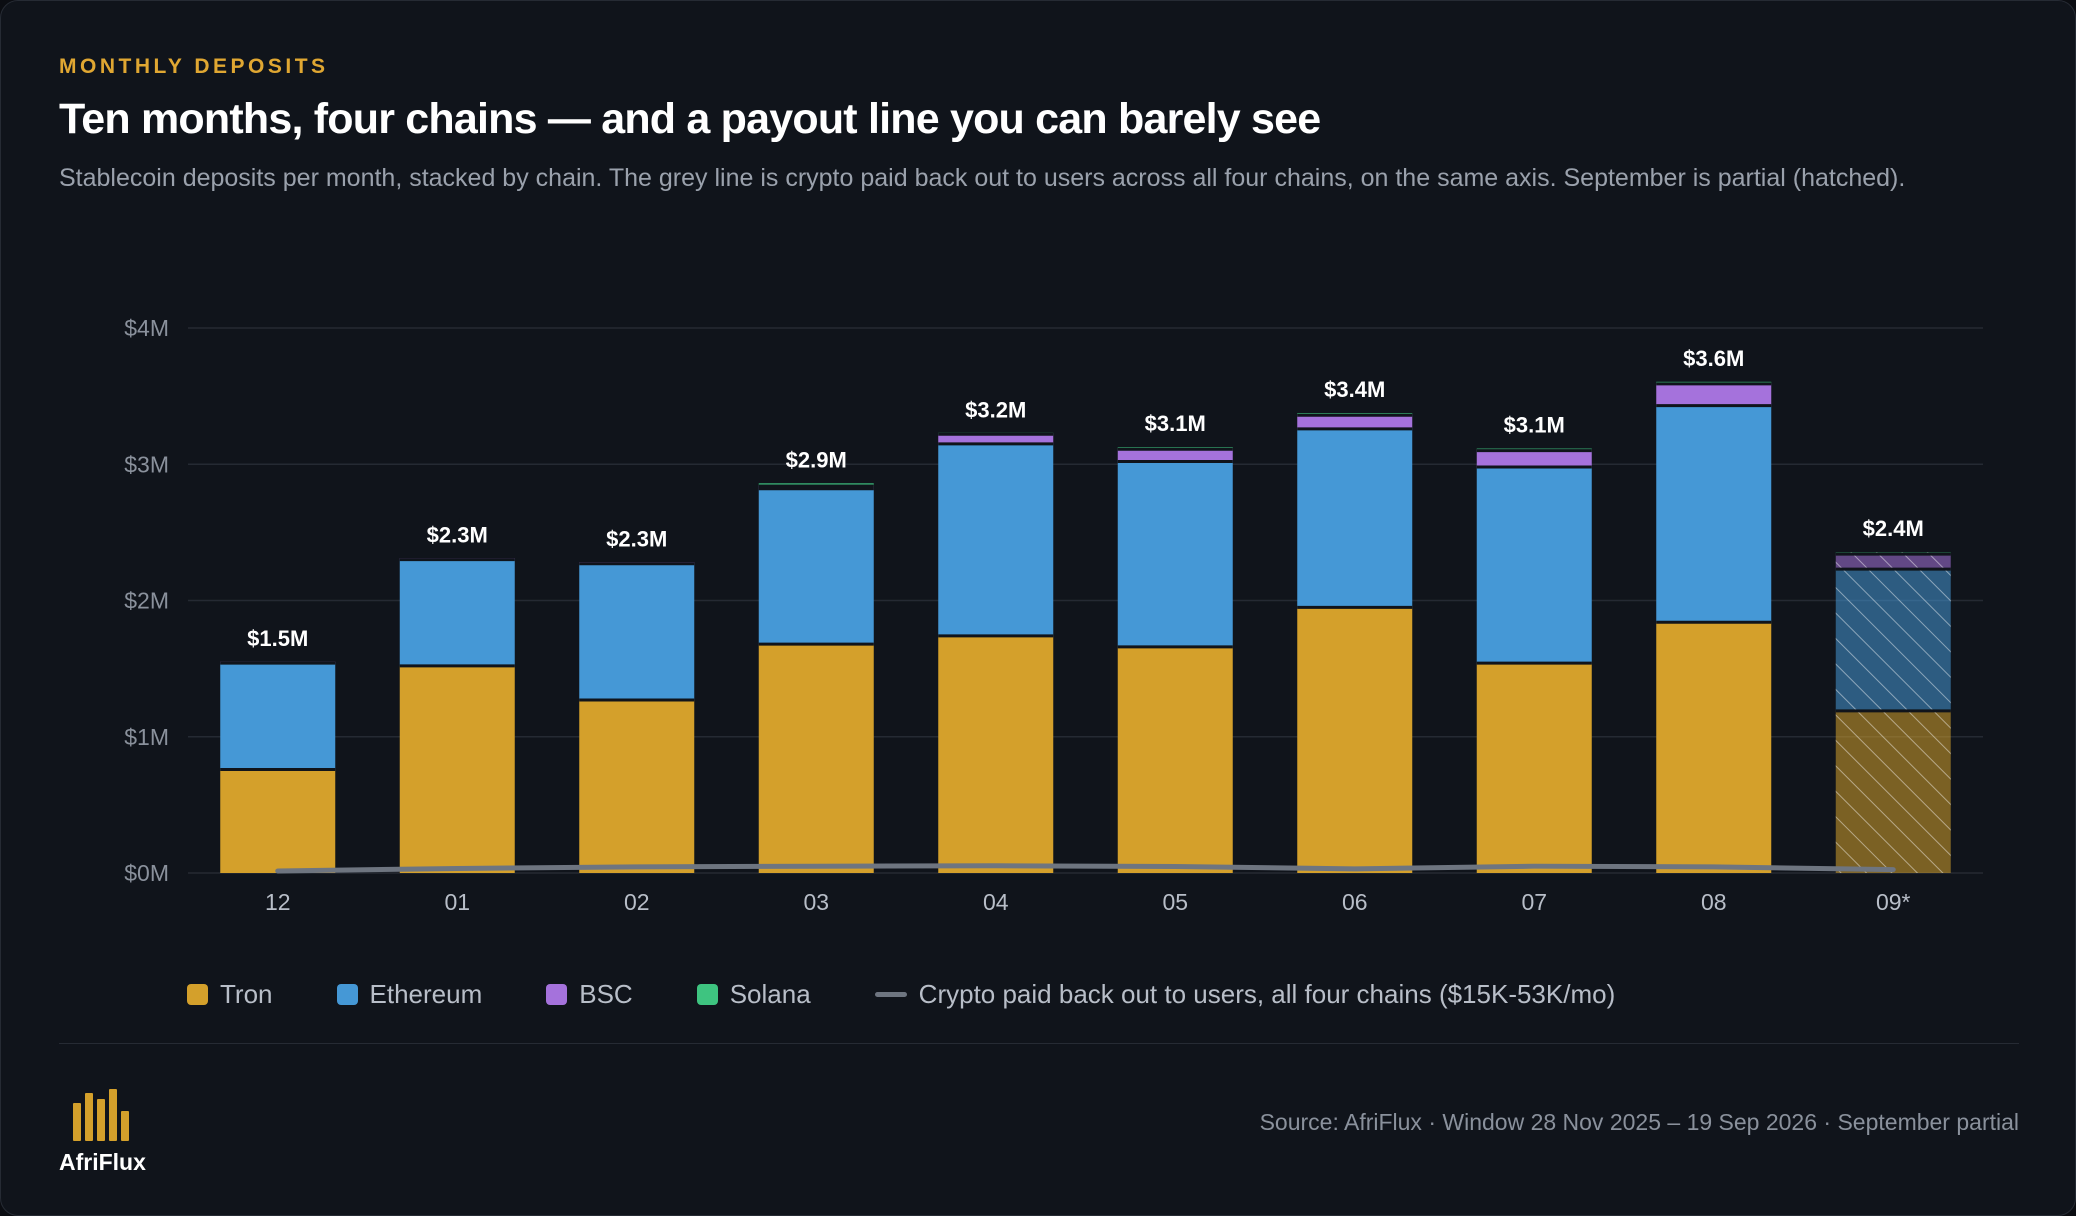  I want to click on afriflux-logo-icon, so click(101, 1115).